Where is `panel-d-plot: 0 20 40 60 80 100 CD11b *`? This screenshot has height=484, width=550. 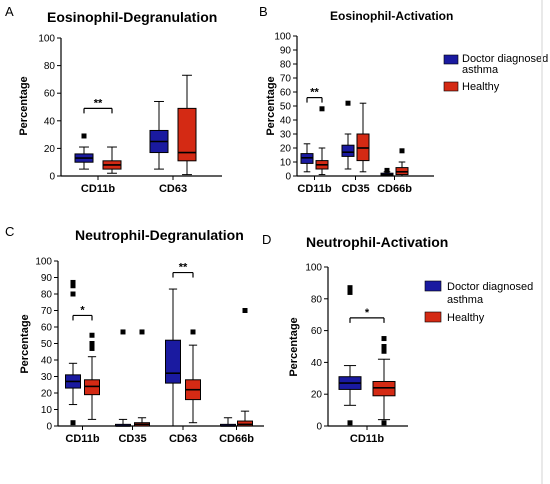 panel-d-plot: 0 20 40 60 80 100 CD11b * is located at coordinates (356, 354).